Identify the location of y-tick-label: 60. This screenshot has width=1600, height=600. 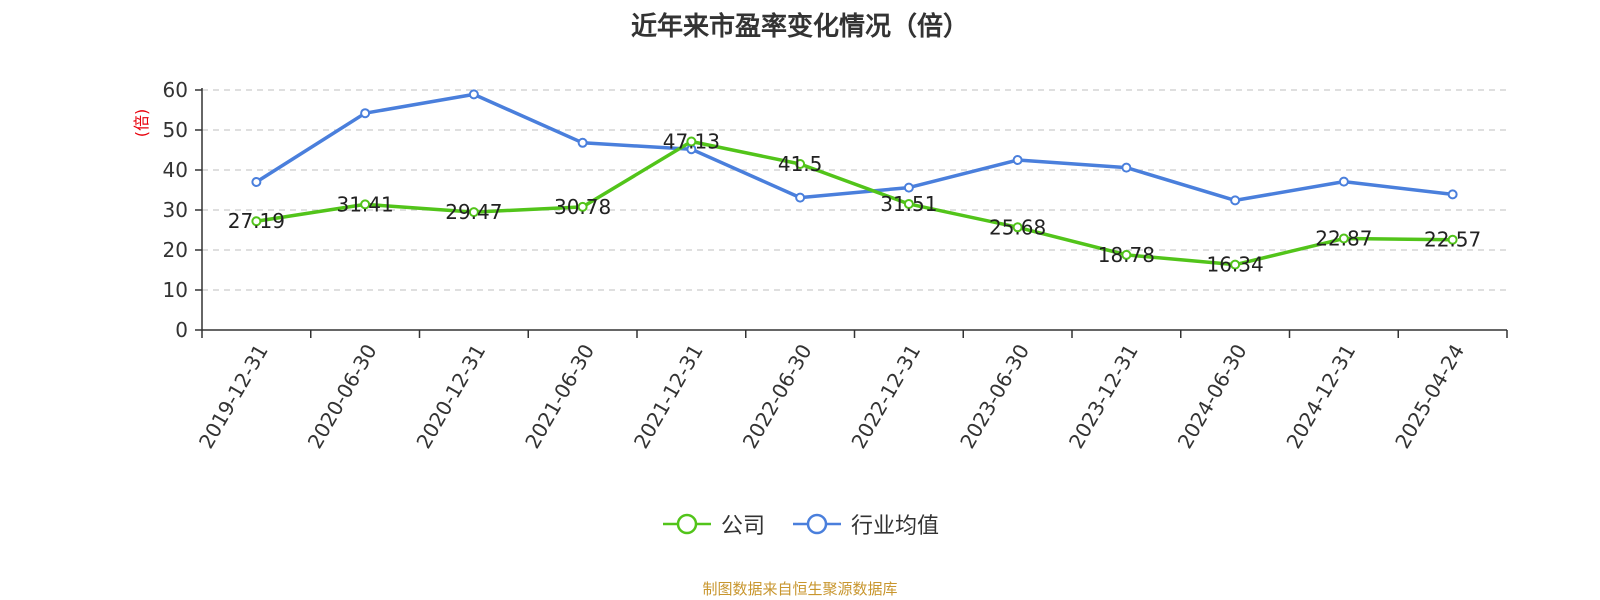
(175, 90).